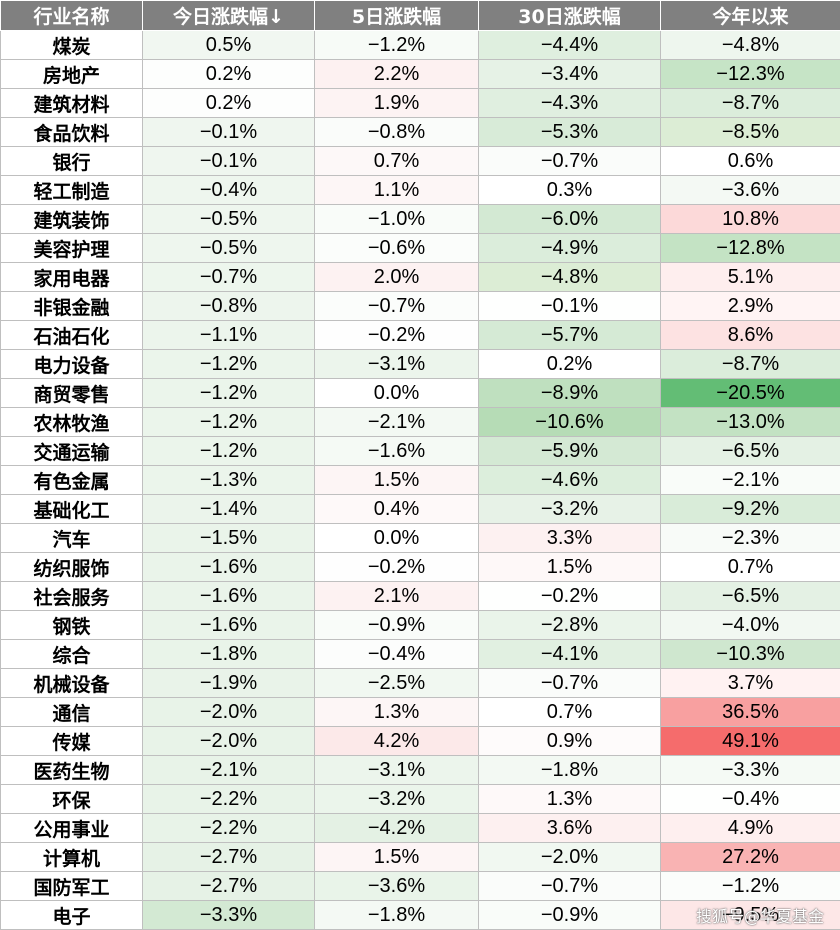  Describe the element at coordinates (750, 828) in the screenshot. I see `ytd-change-cell: 4.9%` at that location.